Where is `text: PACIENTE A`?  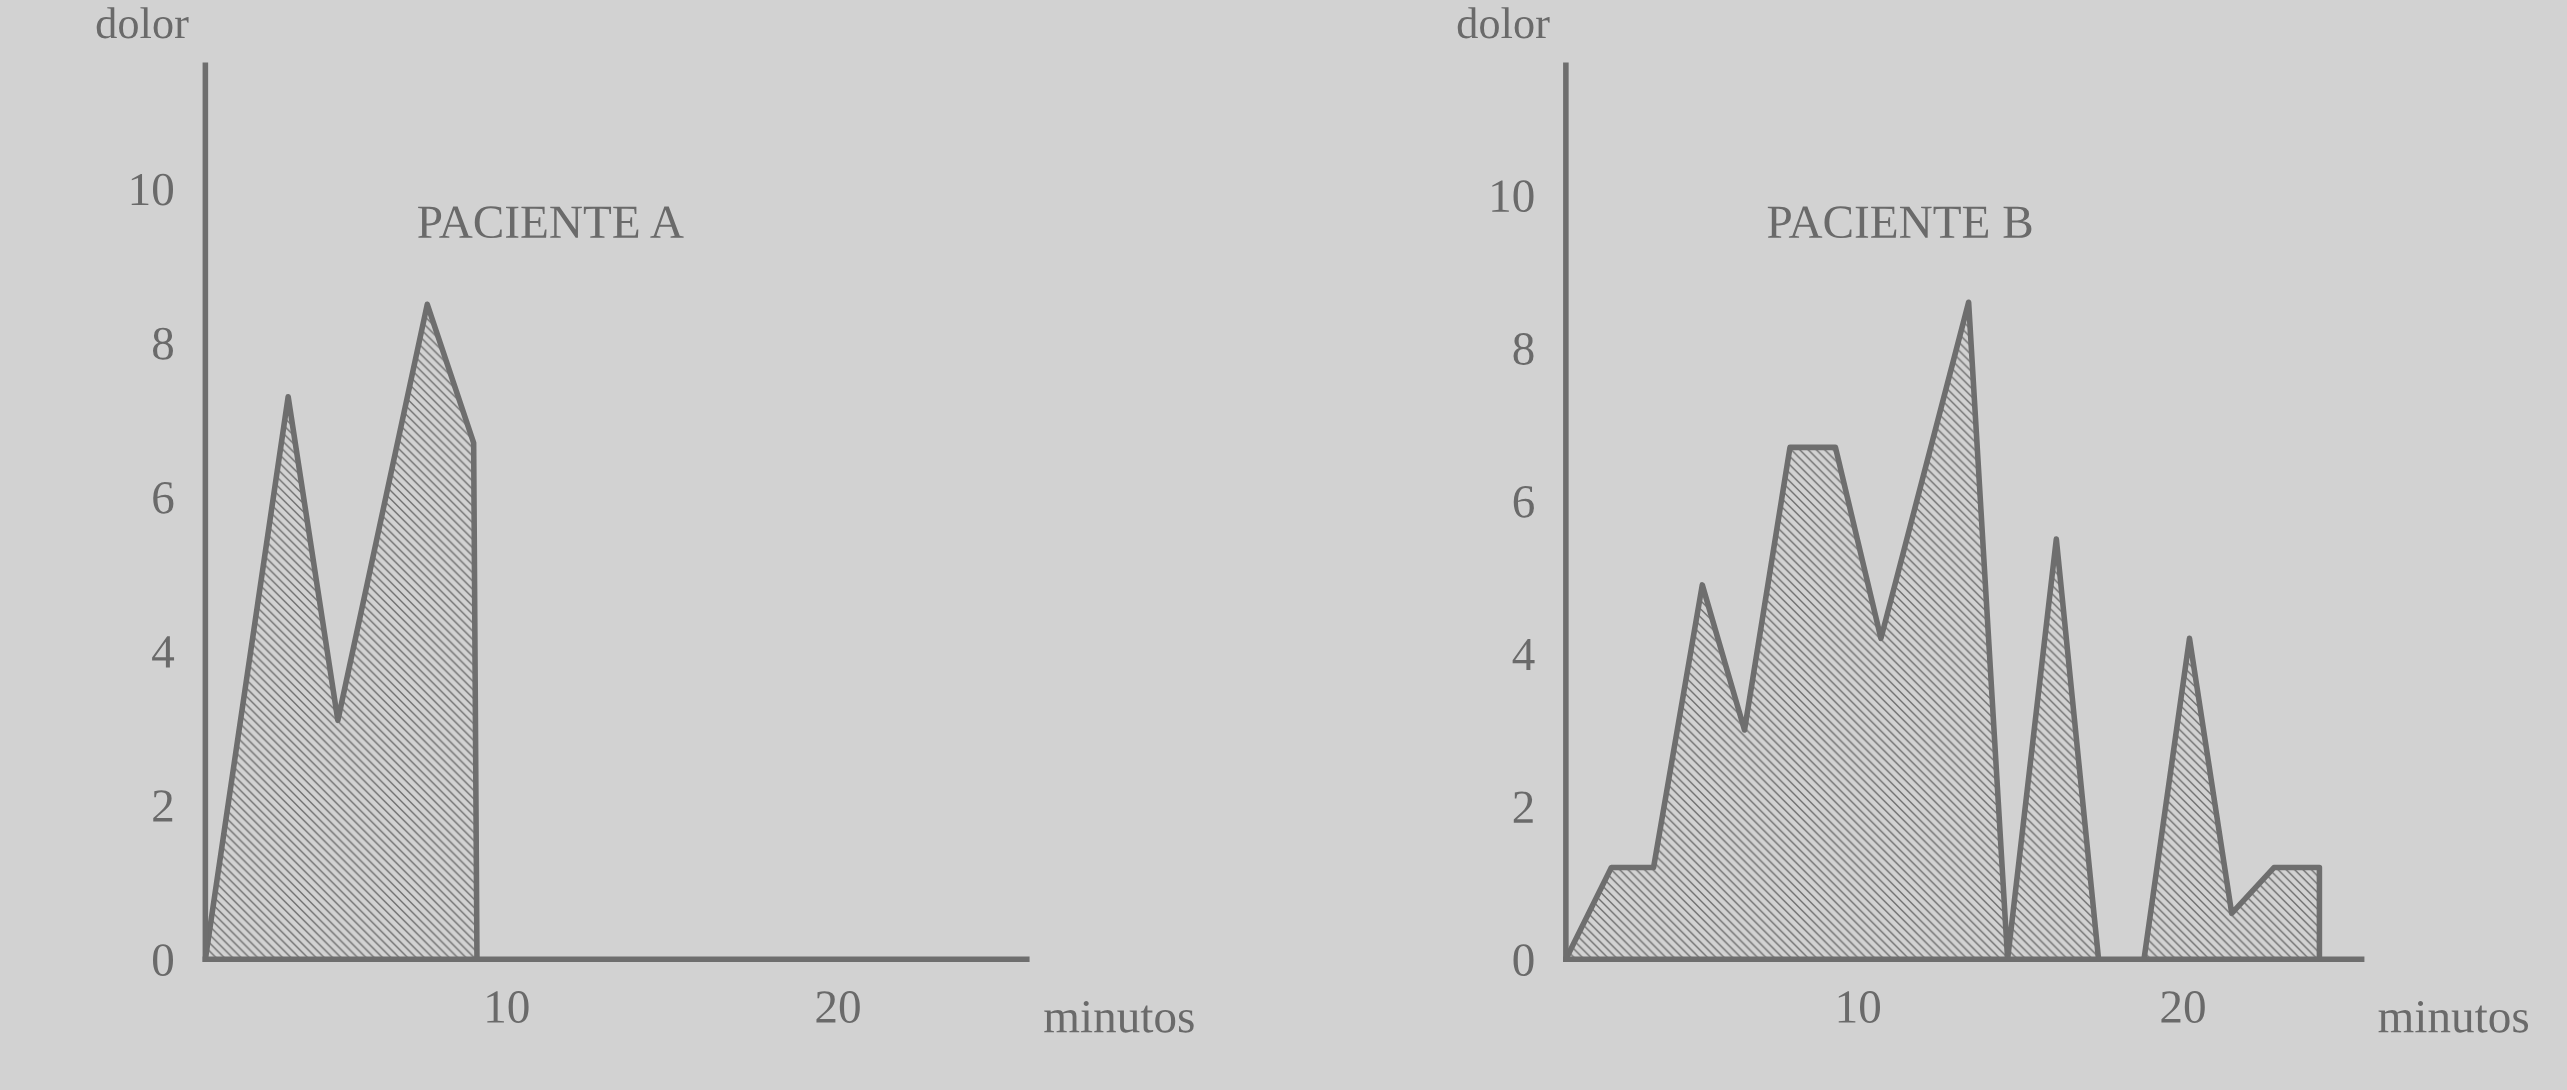
text: PACIENTE A is located at coordinates (551, 222).